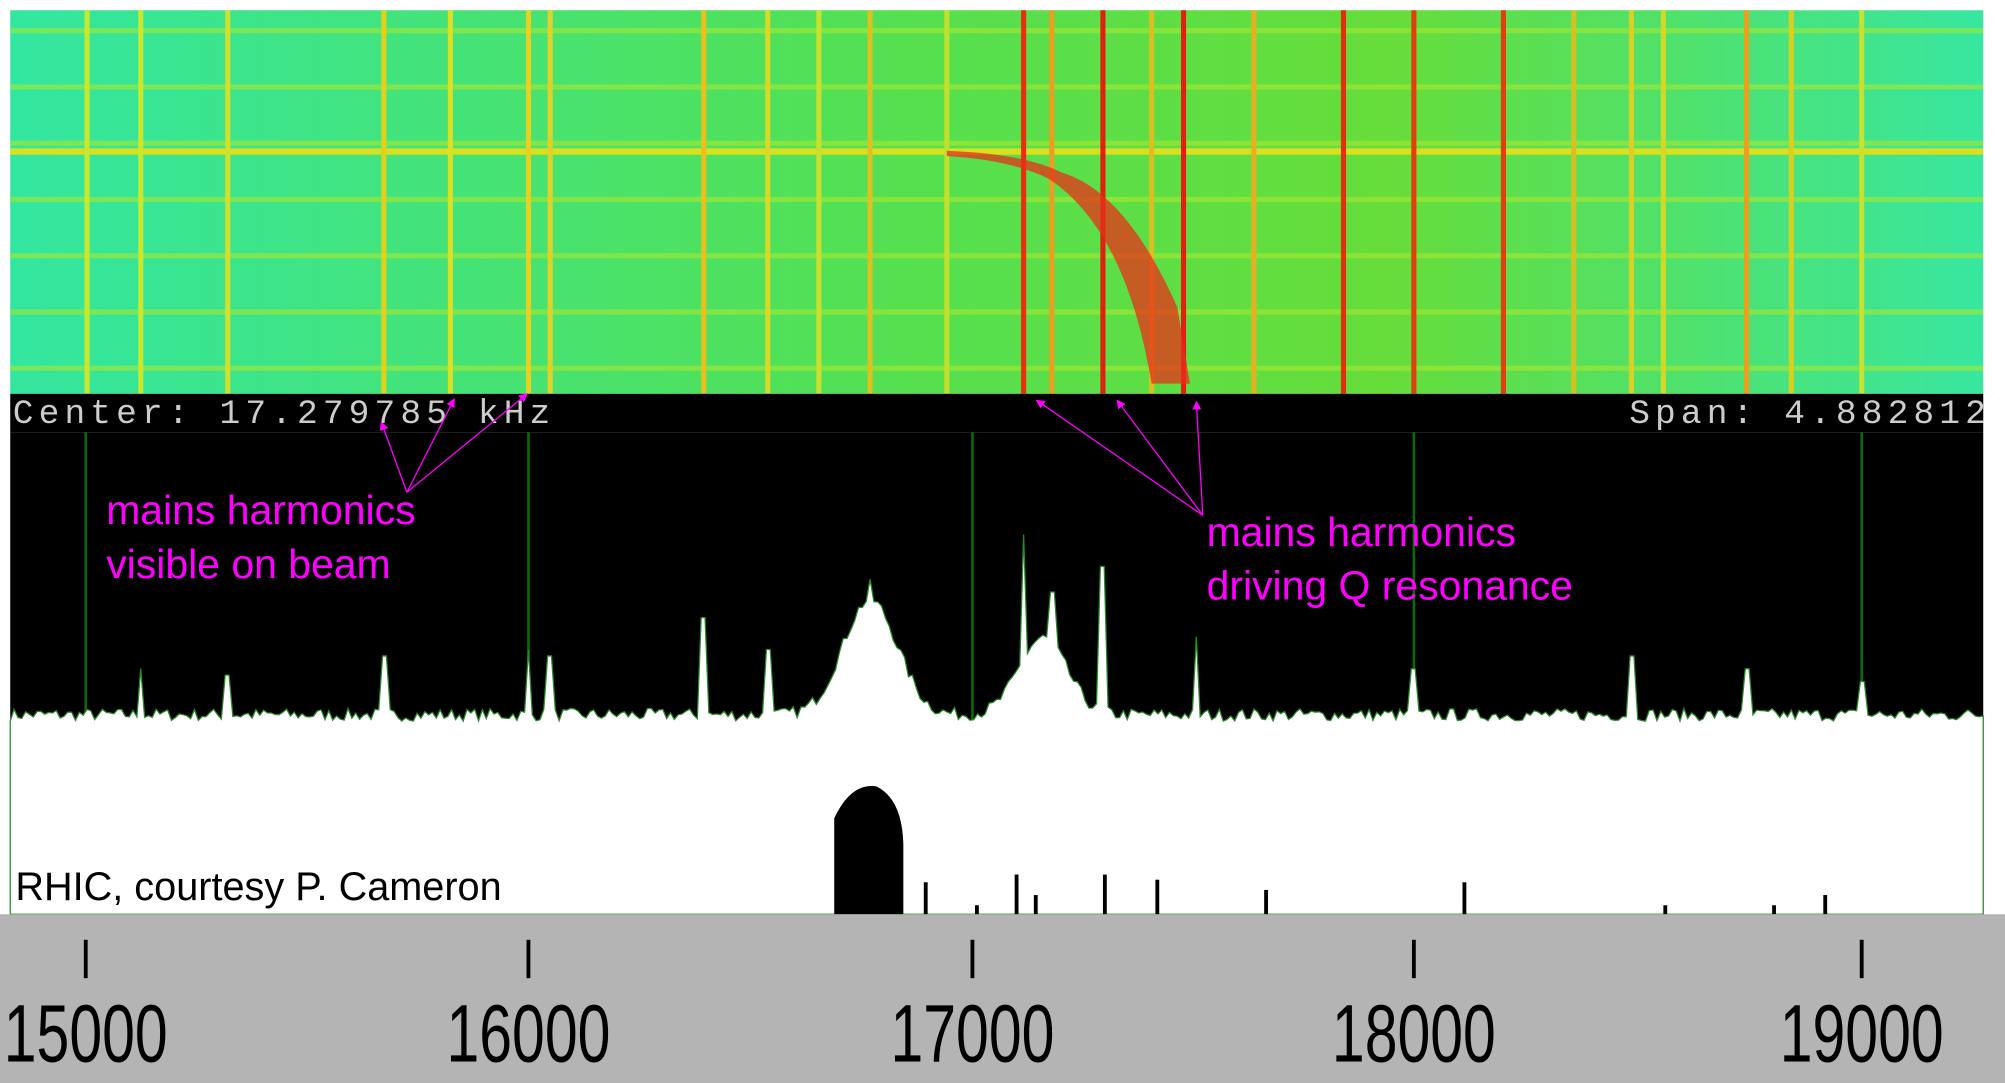 The width and height of the screenshot is (2005, 1083). What do you see at coordinates (248, 564) in the screenshot?
I see `annotation-line: visible on beam` at bounding box center [248, 564].